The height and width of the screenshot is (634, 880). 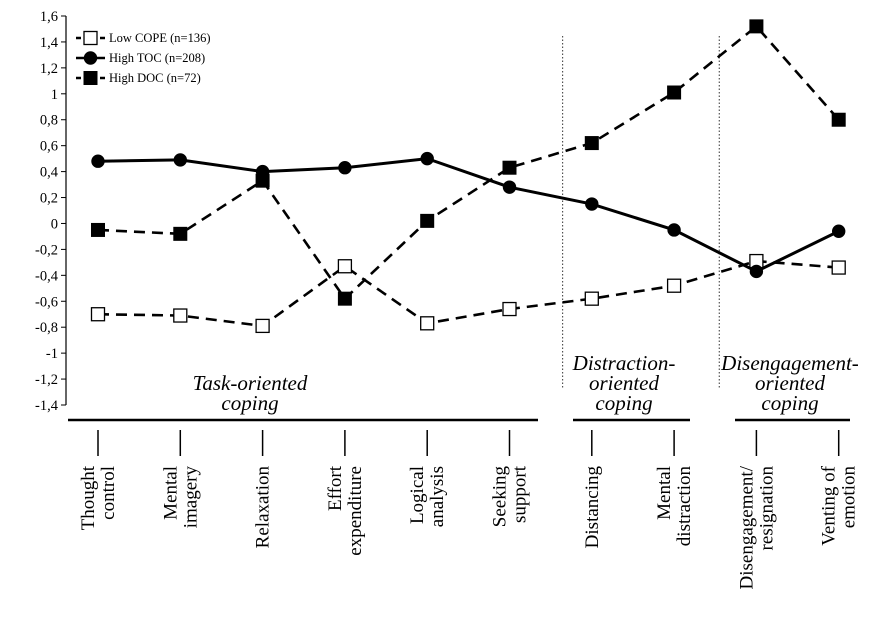 I want to click on y-tick-label: -0,8, so click(x=46, y=328).